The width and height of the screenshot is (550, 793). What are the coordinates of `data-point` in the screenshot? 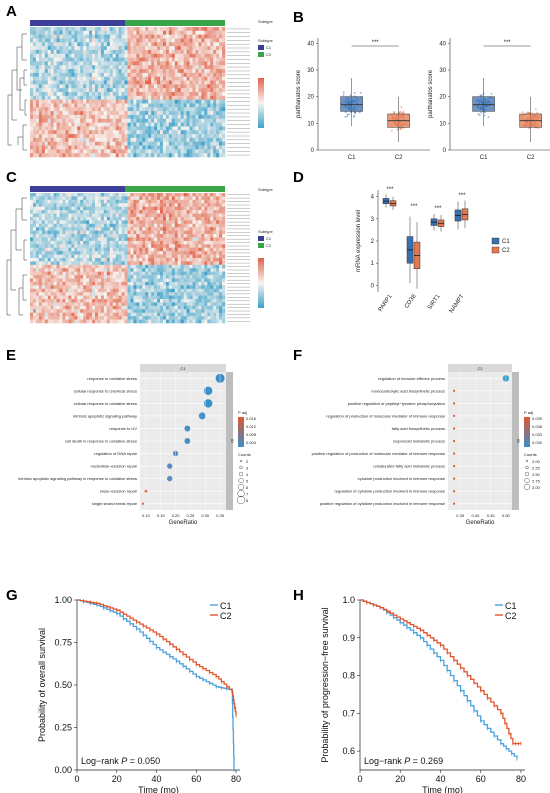 It's located at (343, 94).